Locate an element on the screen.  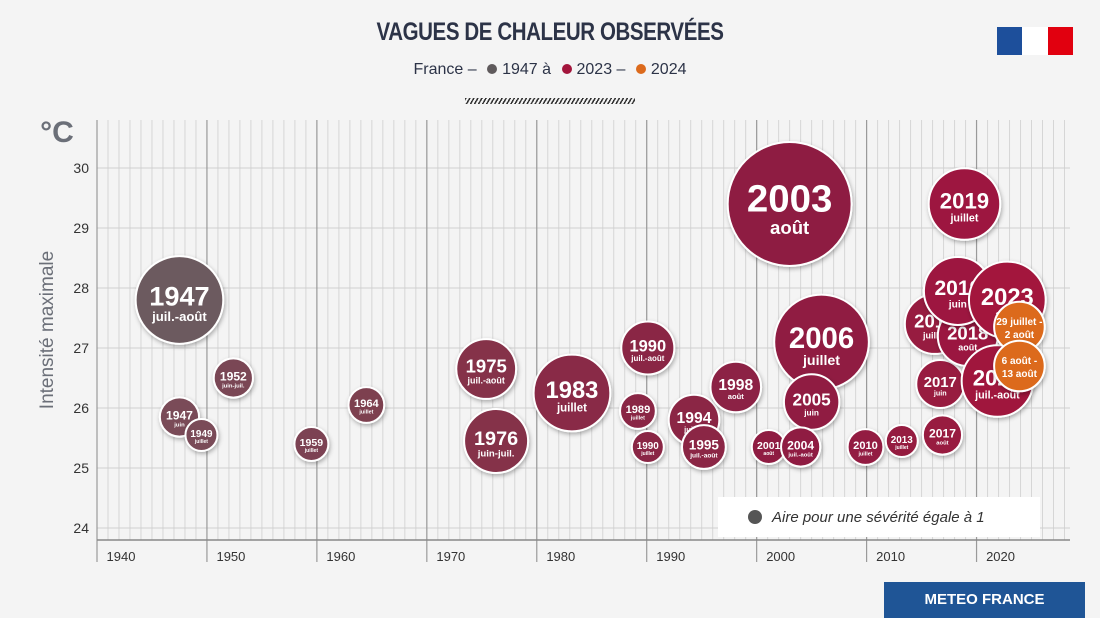
bubble-label: 1975 is located at coordinates (486, 366).